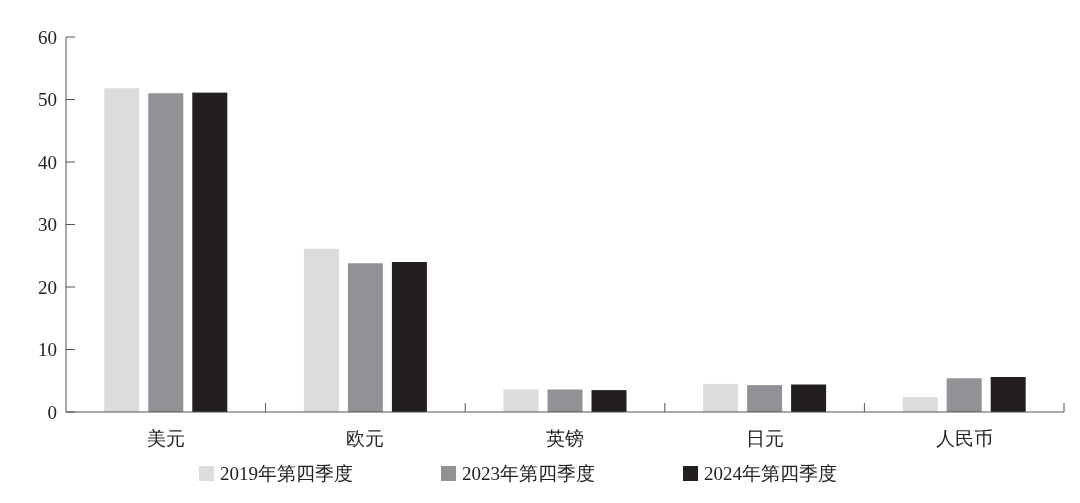  I want to click on legend-label: 2019年第四季度, so click(286, 473).